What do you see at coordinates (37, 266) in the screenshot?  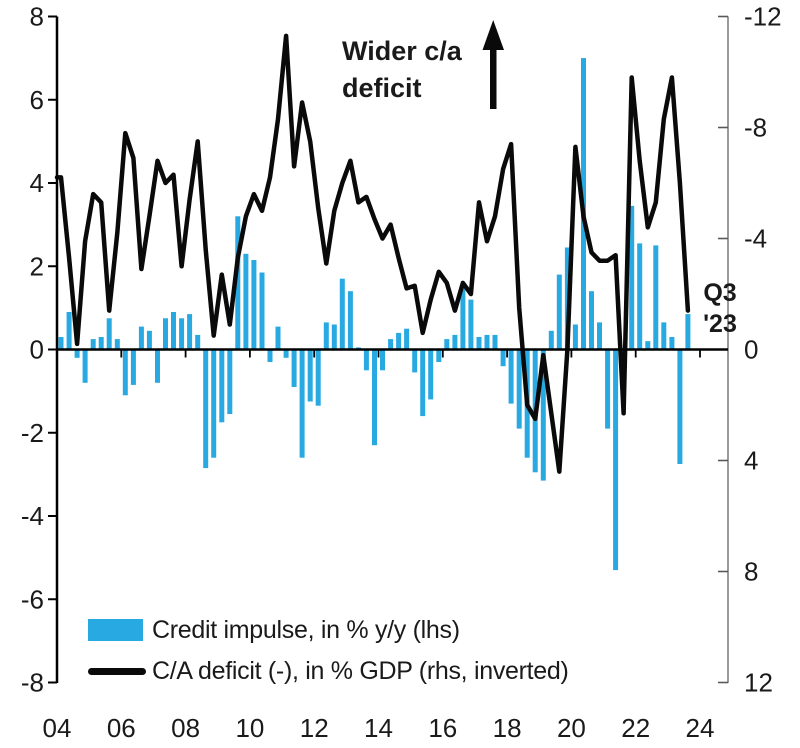 I see `svg-text: 2` at bounding box center [37, 266].